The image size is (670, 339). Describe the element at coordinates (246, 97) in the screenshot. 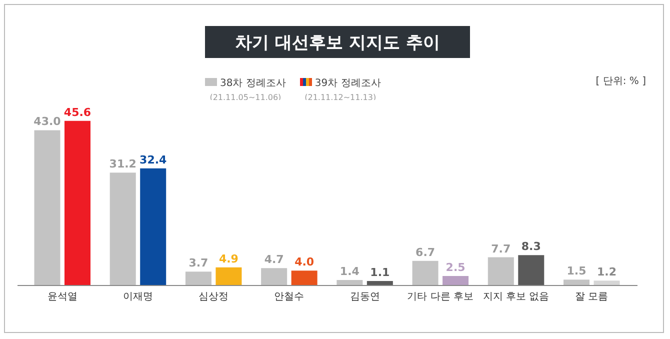

I see `text: (21.11.05~11.06)` at that location.